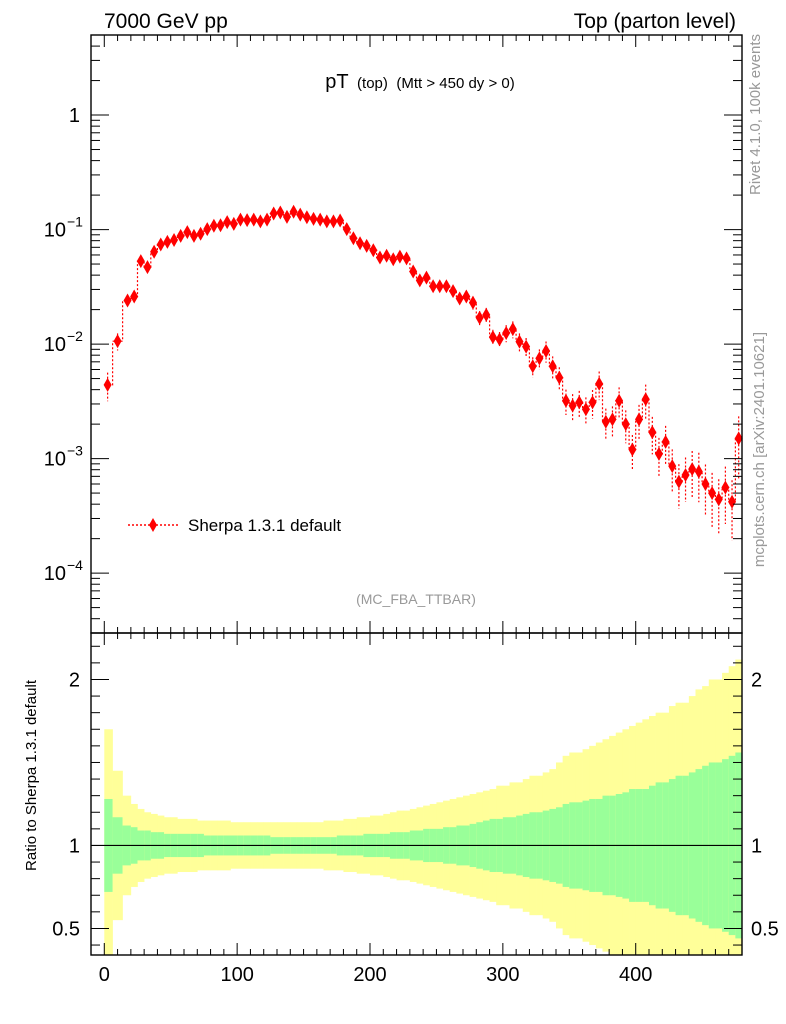 This screenshot has height=1024, width=786. What do you see at coordinates (75, 565) in the screenshot?
I see `y-tick-exponent: −4` at bounding box center [75, 565].